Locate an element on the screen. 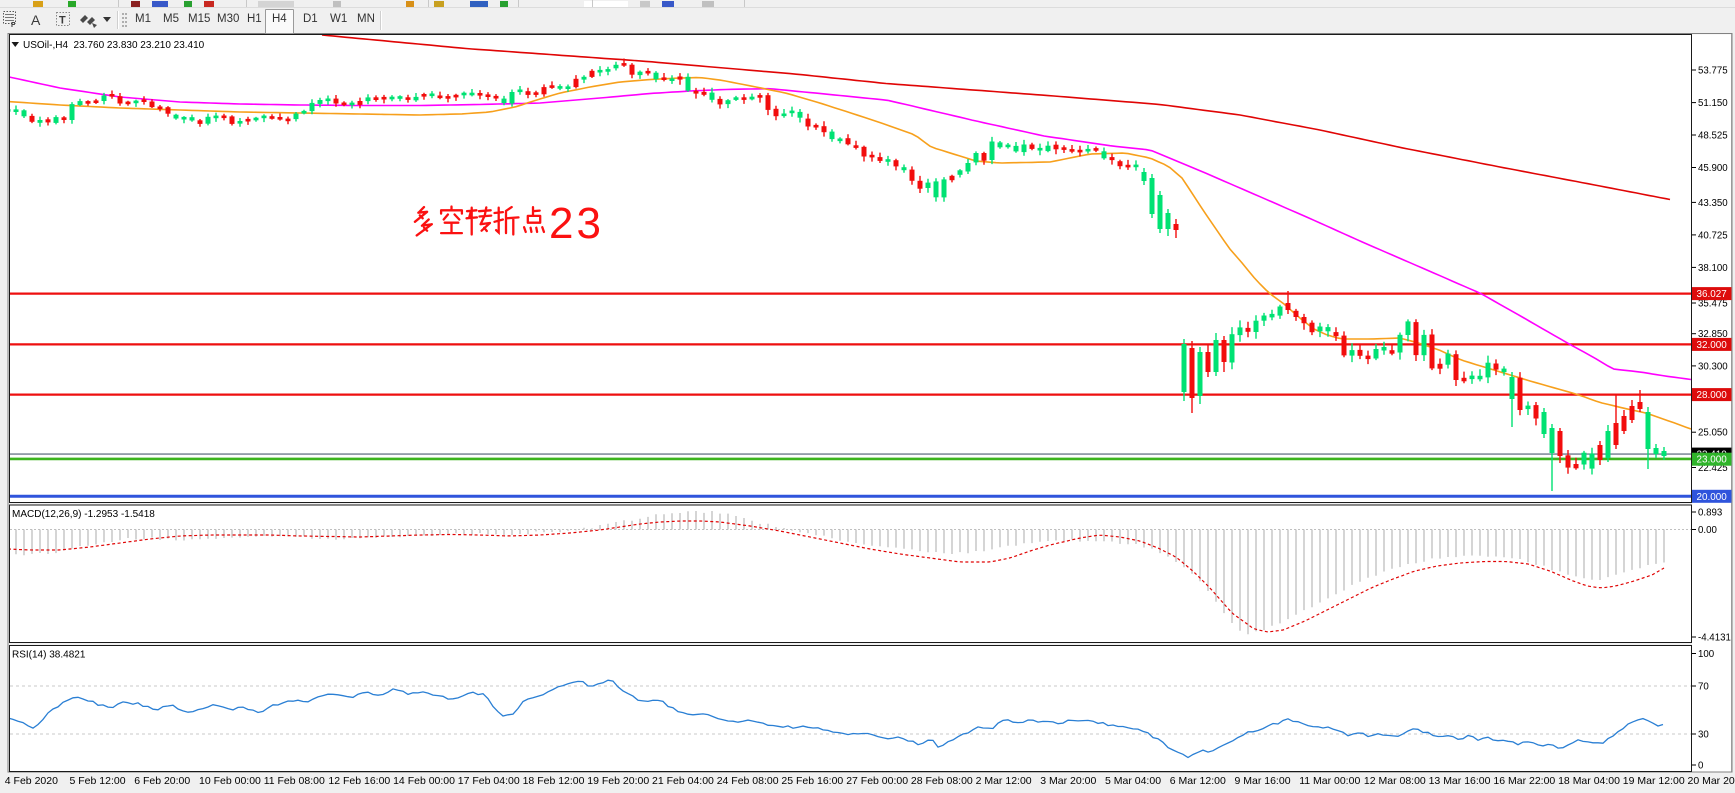 This screenshot has height=793, width=1735. svg-text: 43.350 is located at coordinates (1713, 203).